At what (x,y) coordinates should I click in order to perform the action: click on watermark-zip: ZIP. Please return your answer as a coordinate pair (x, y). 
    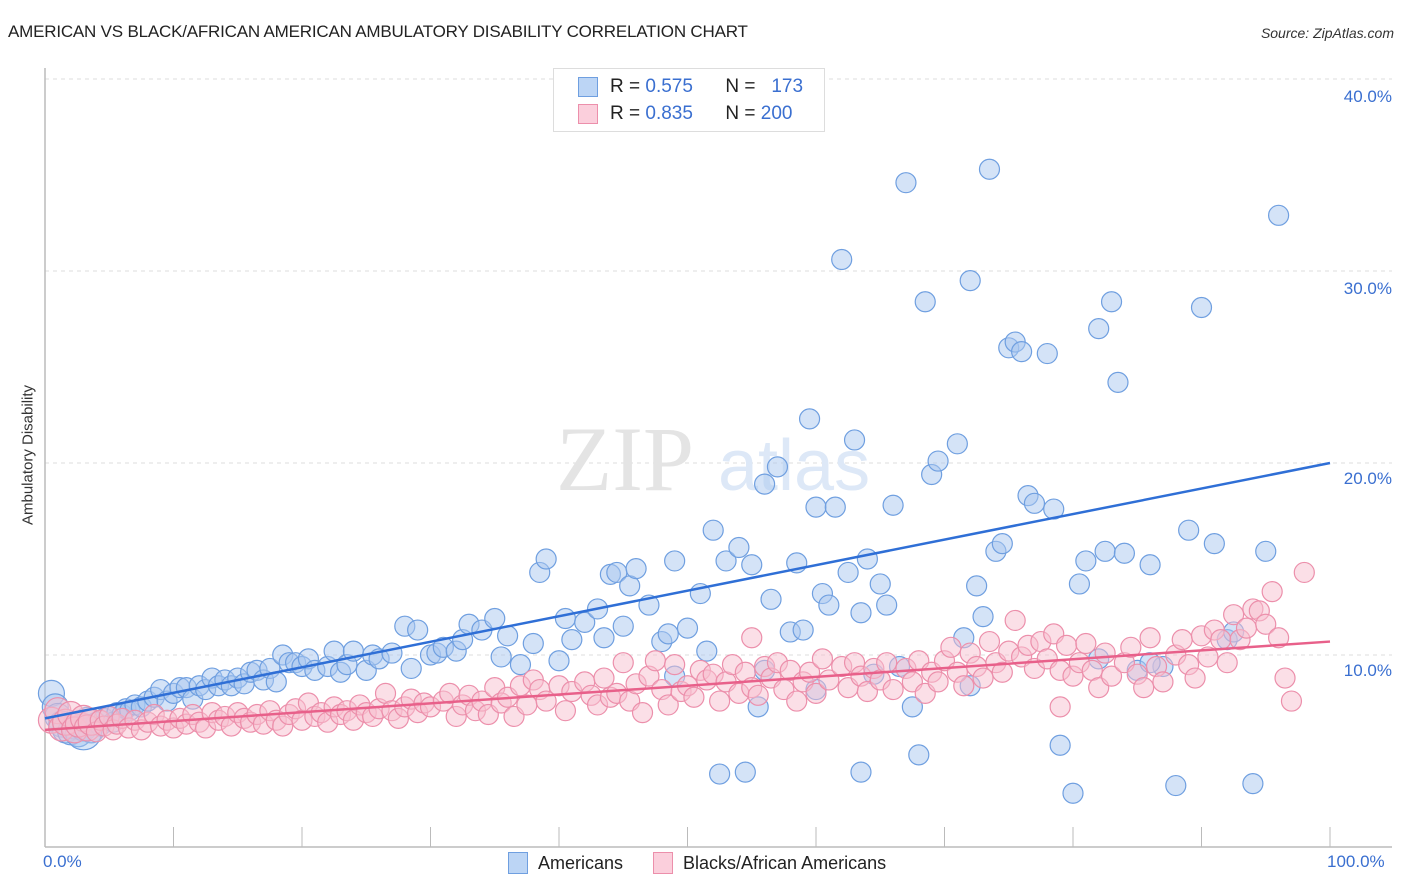
    Looking at the image, I should click on (625, 459).